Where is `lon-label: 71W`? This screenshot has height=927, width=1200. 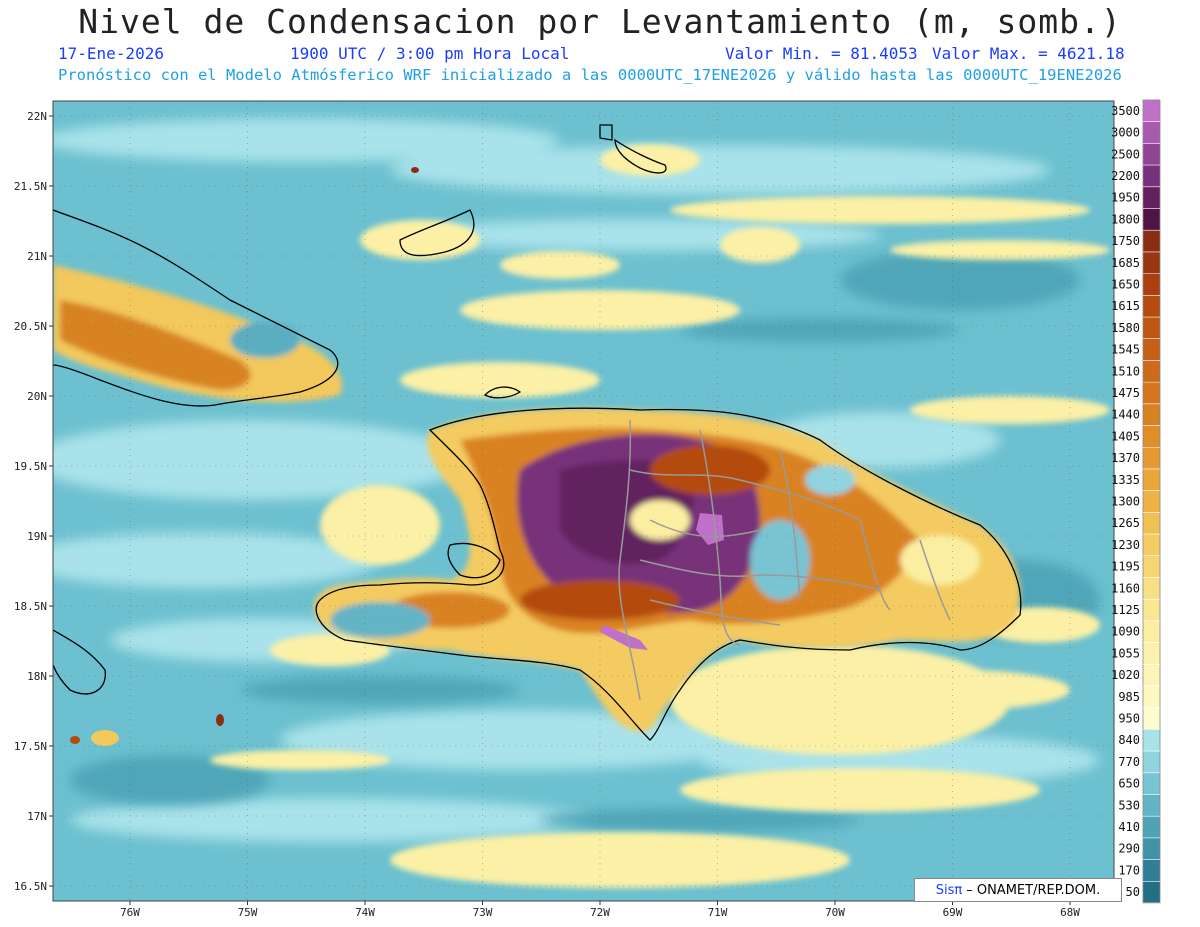
lon-label: 71W is located at coordinates (718, 912).